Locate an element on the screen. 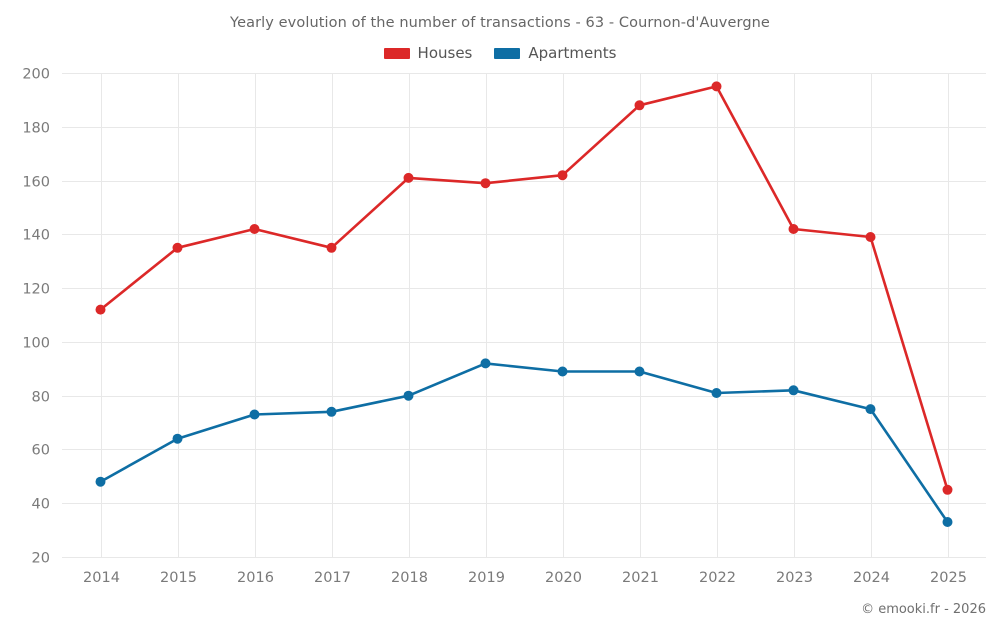  data-point-apartments-2022 is located at coordinates (716, 393).